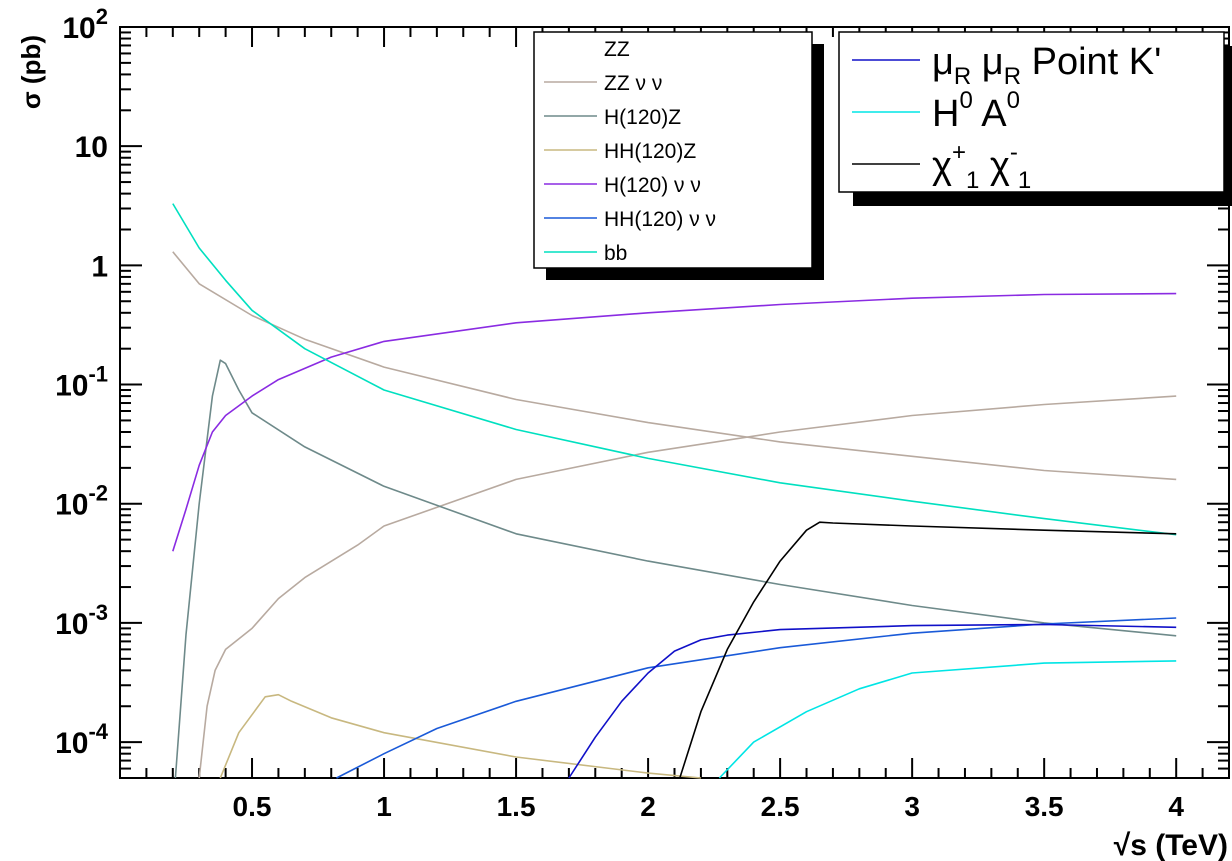 This screenshot has width=1232, height=861. What do you see at coordinates (615, 253) in the screenshot?
I see `legend-label: bb` at bounding box center [615, 253].